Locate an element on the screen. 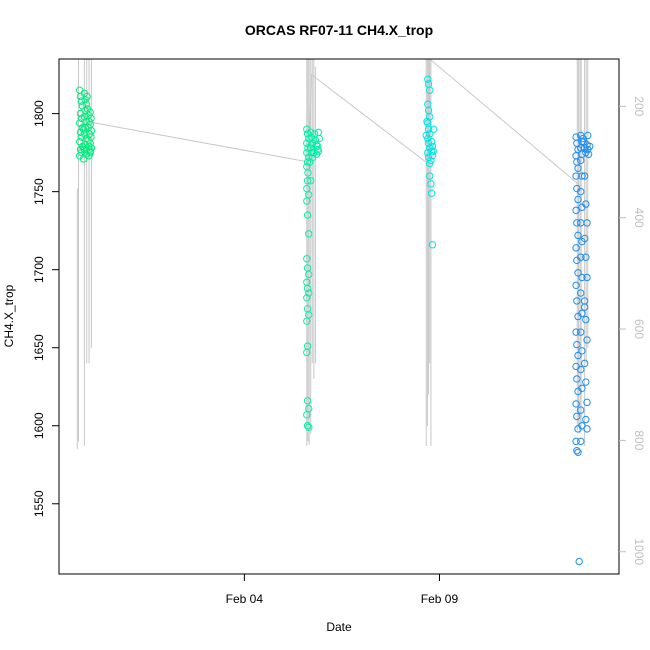 This screenshot has height=650, width=650. y-tick-label: 1600 is located at coordinates (39, 425).